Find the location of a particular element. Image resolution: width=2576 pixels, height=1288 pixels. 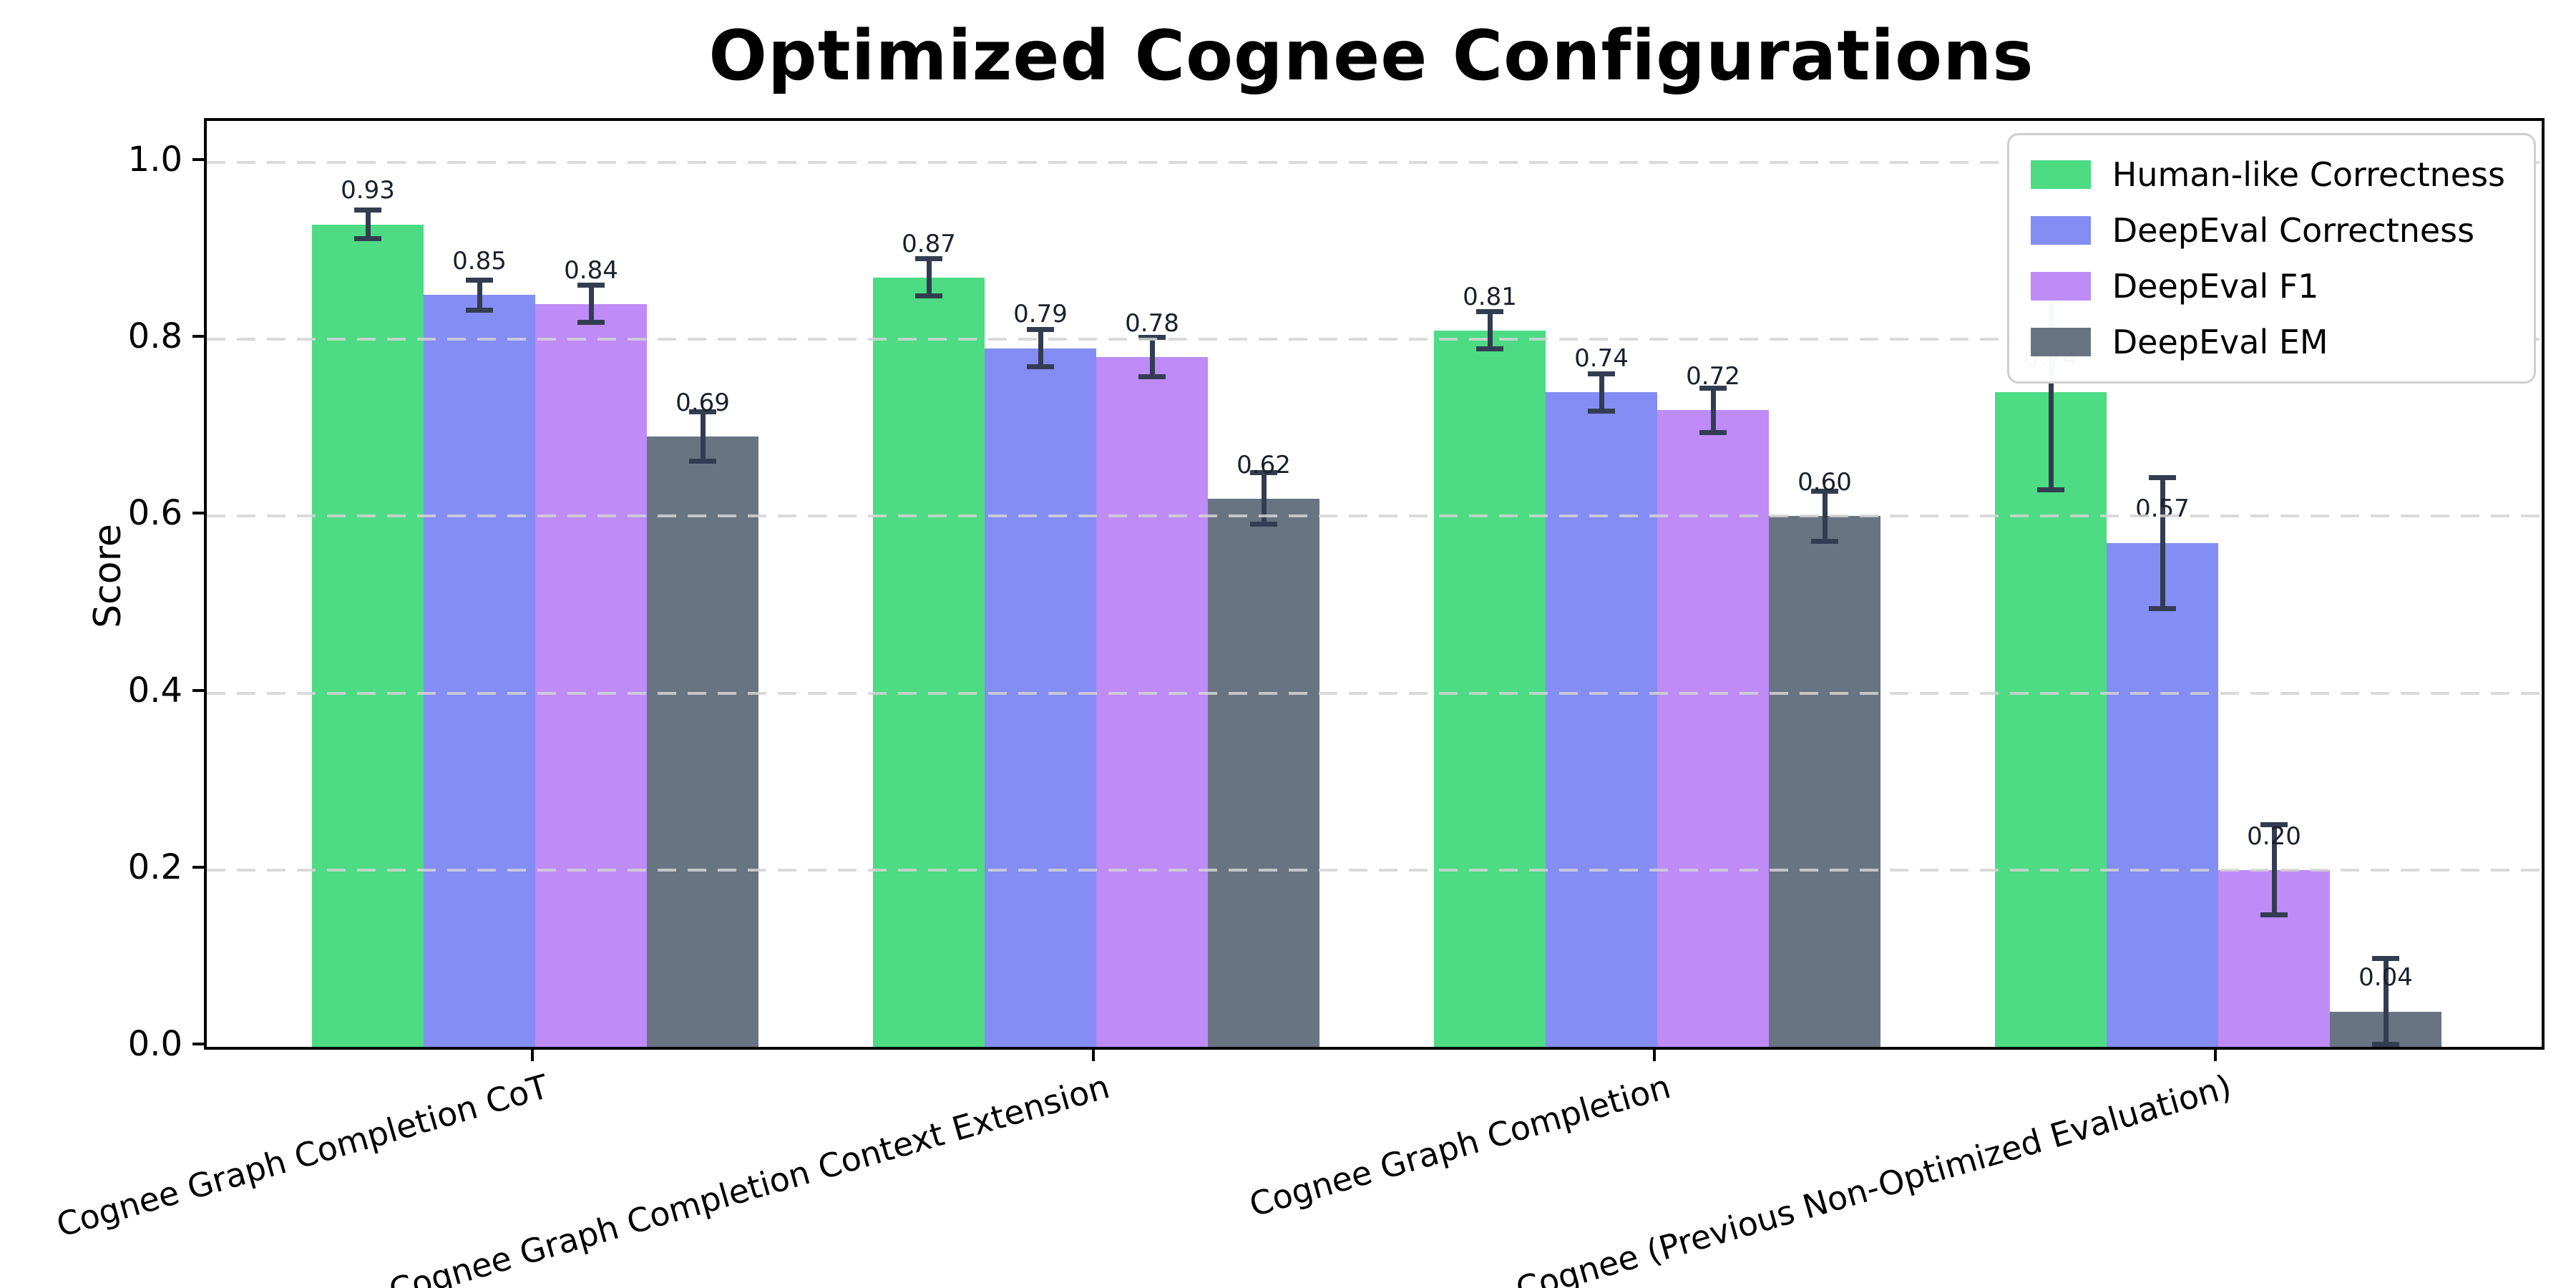

y-tick-label: 0.0 is located at coordinates (154, 1044).